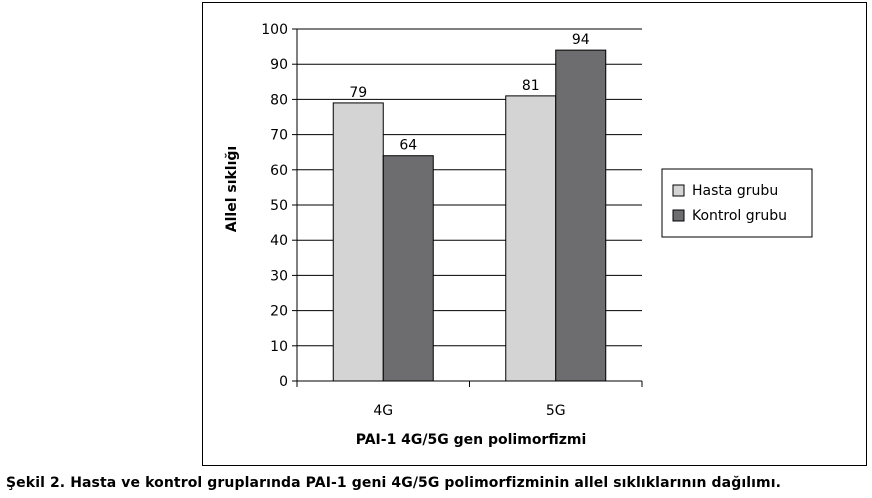 The image size is (872, 498). What do you see at coordinates (408, 146) in the screenshot?
I see `data-label: 64` at bounding box center [408, 146].